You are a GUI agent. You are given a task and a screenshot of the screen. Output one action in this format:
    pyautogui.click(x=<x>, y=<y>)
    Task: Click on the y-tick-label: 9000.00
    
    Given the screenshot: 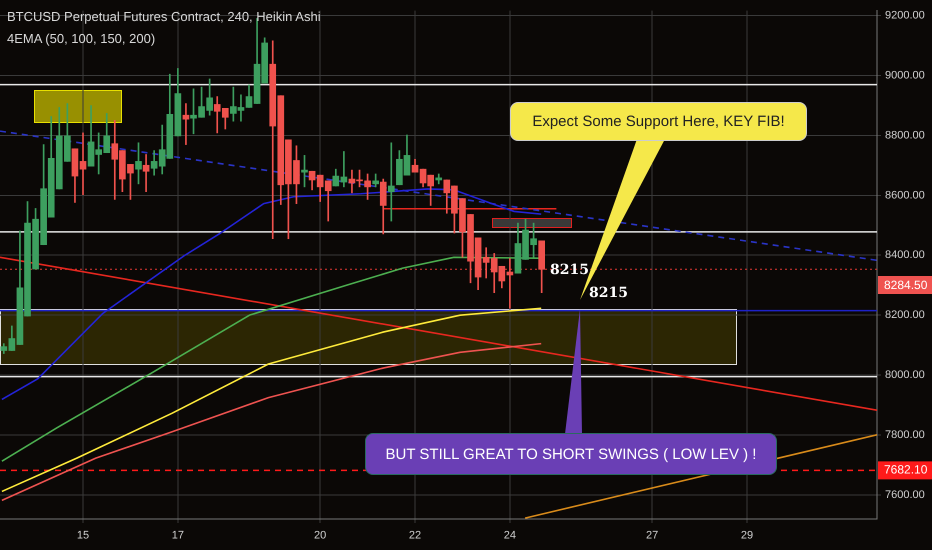 What is the action you would take?
    pyautogui.click(x=905, y=75)
    